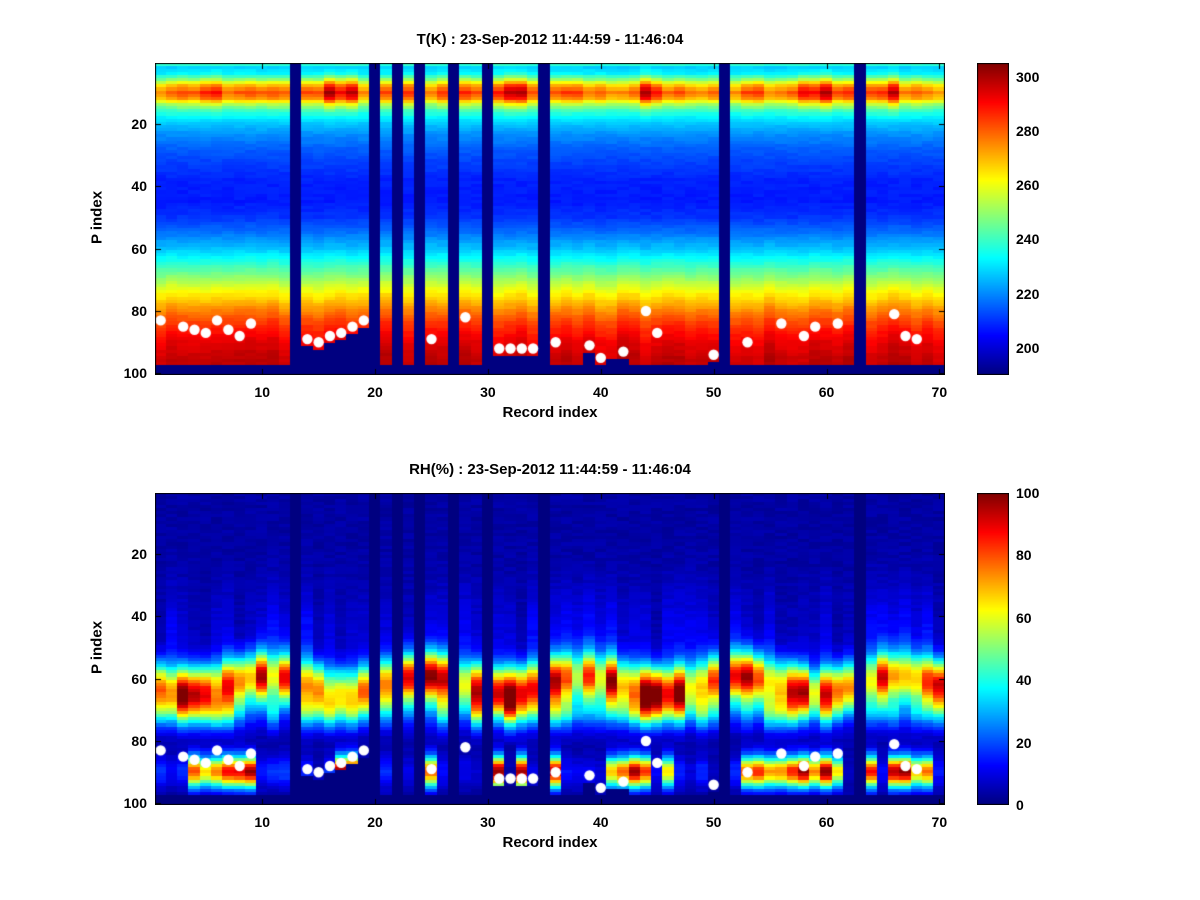  What do you see at coordinates (1028, 293) in the screenshot?
I see `colorbar-tick-label: 220` at bounding box center [1028, 293].